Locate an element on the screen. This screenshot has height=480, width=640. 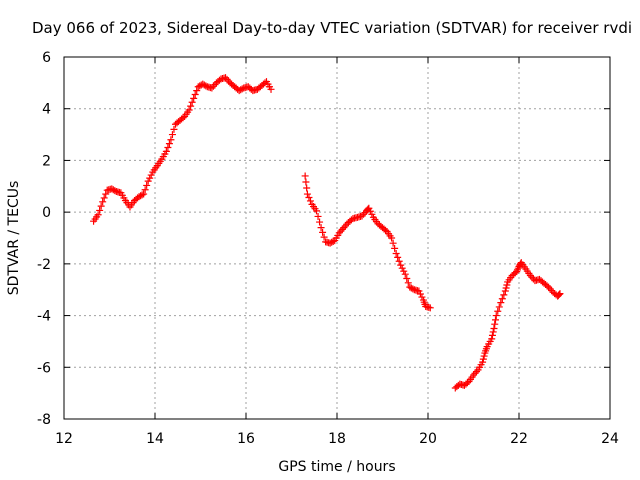
y-tick-label: -2 is located at coordinates (44, 265).